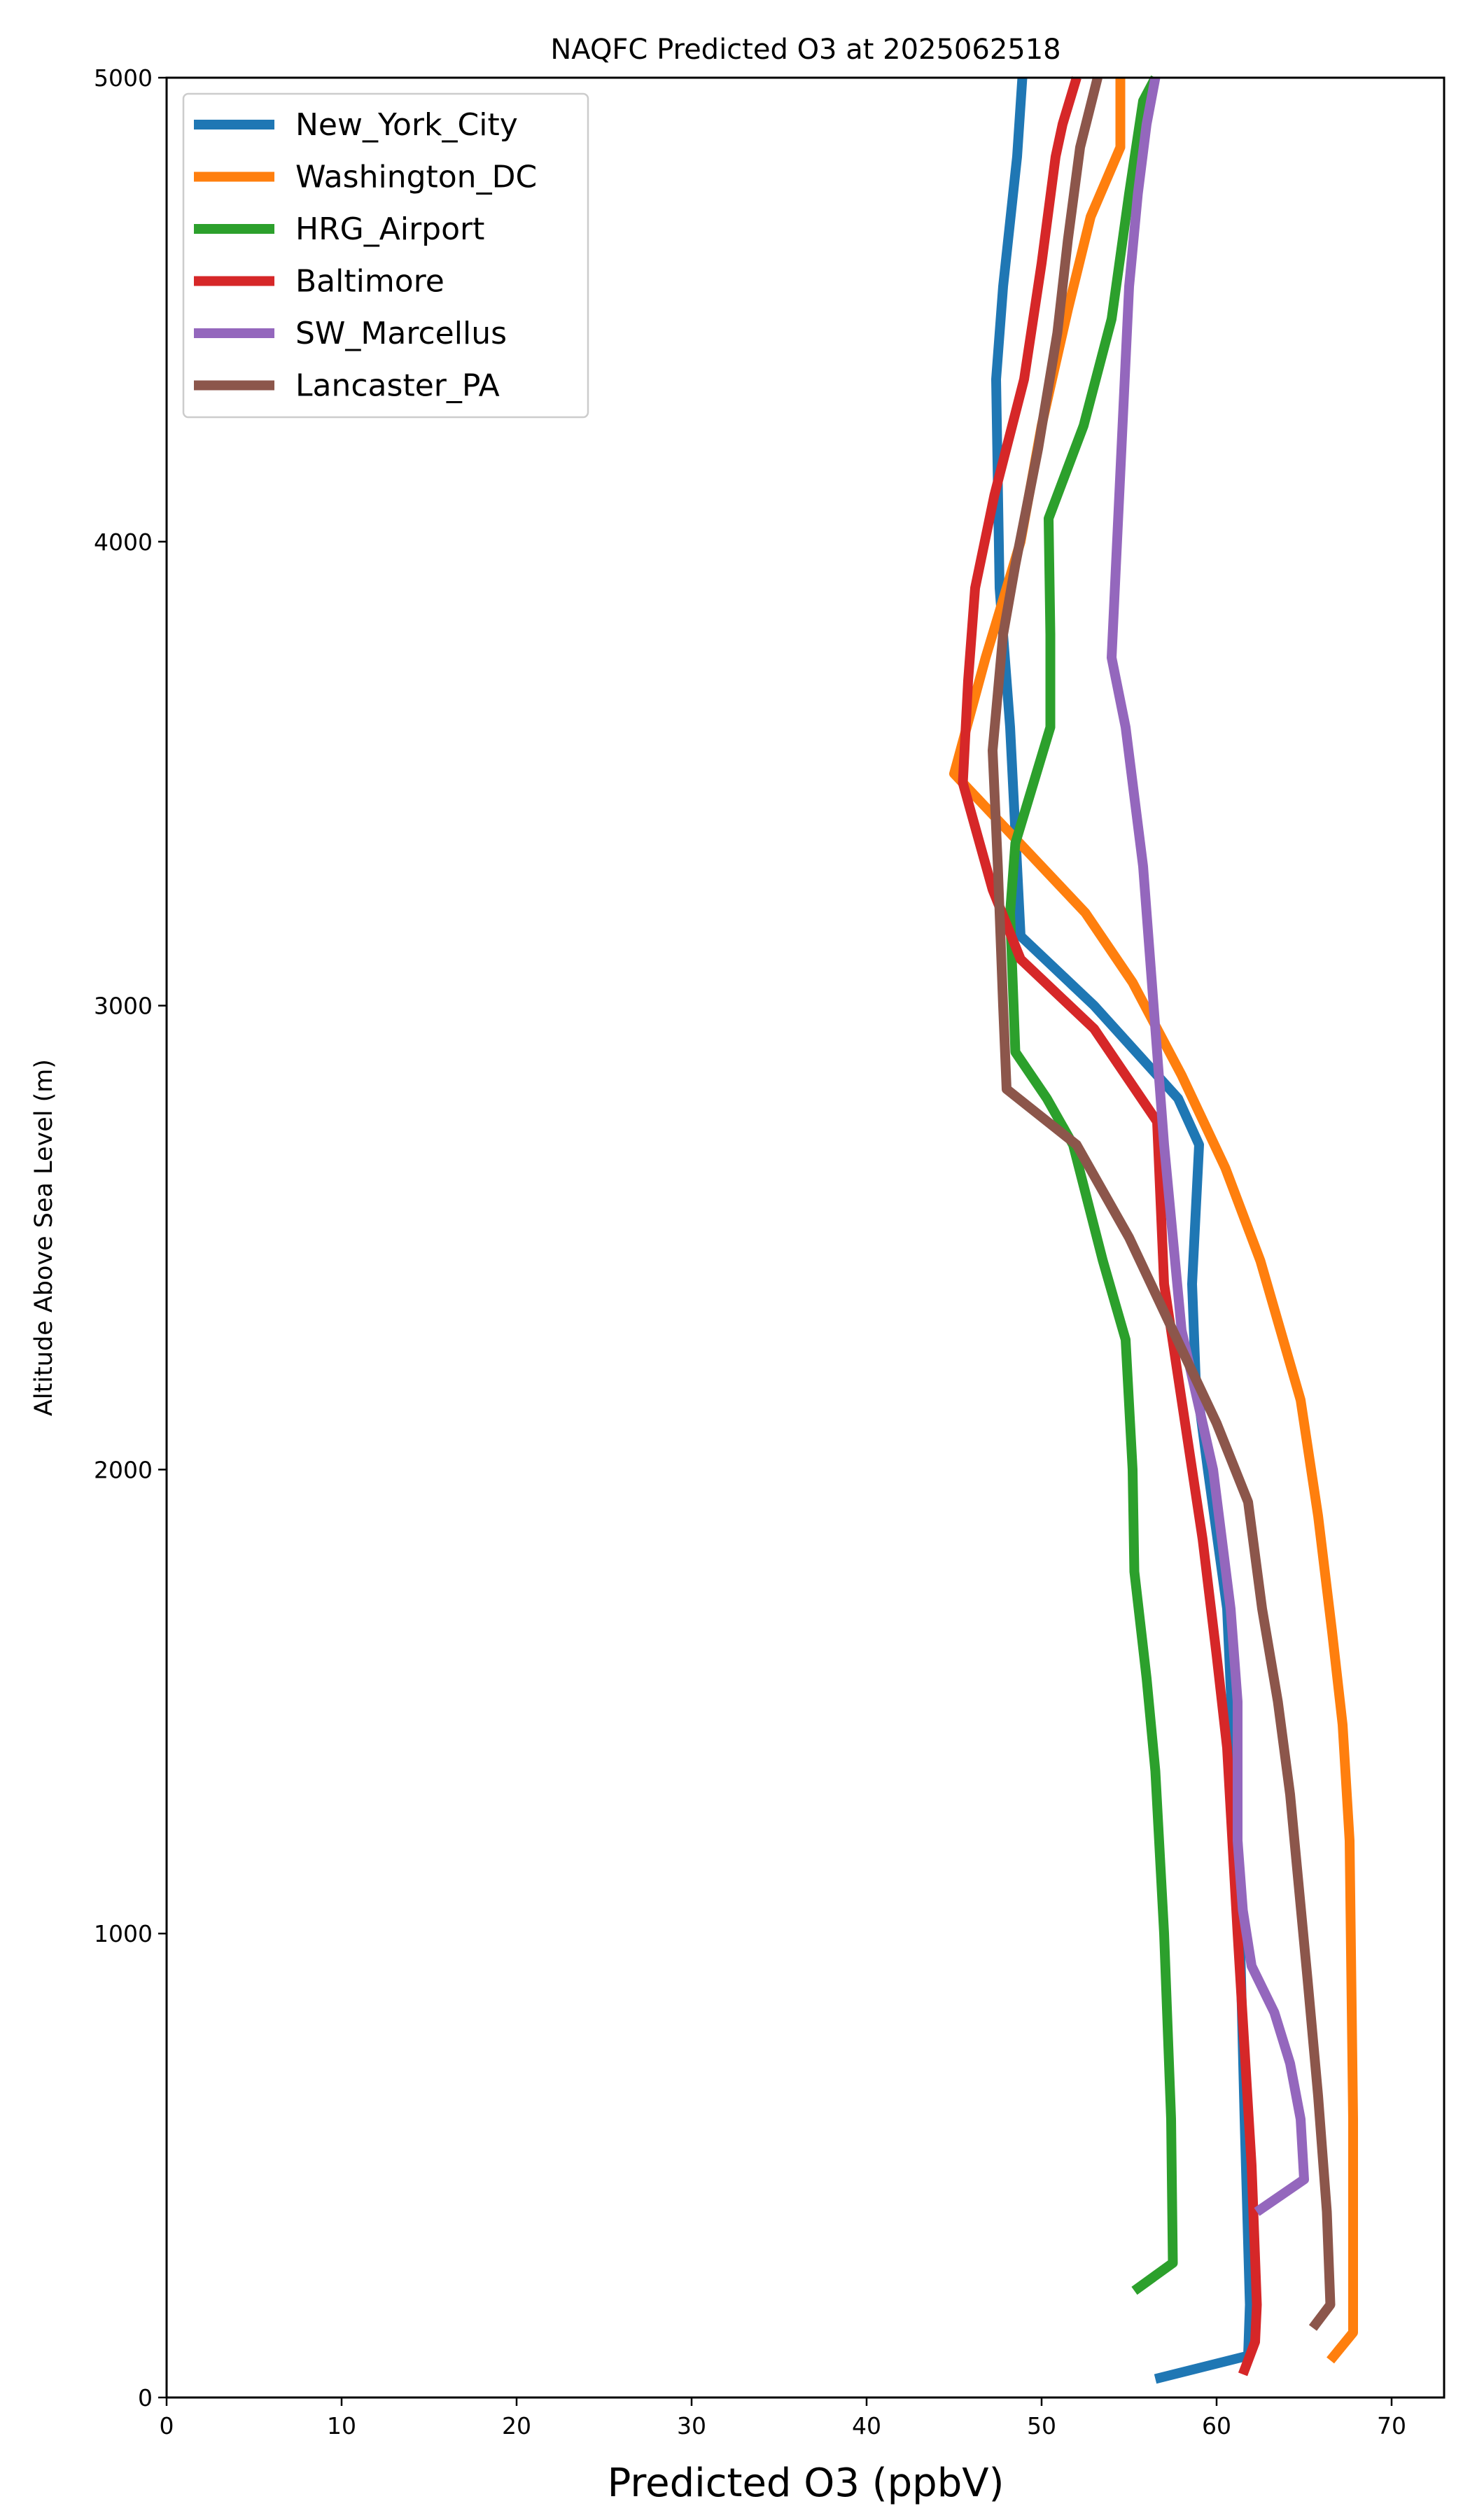 This screenshot has width=1470, height=2520. What do you see at coordinates (806, 2483) in the screenshot?
I see `x-axis-label: Predicted O3 (ppbV)` at bounding box center [806, 2483].